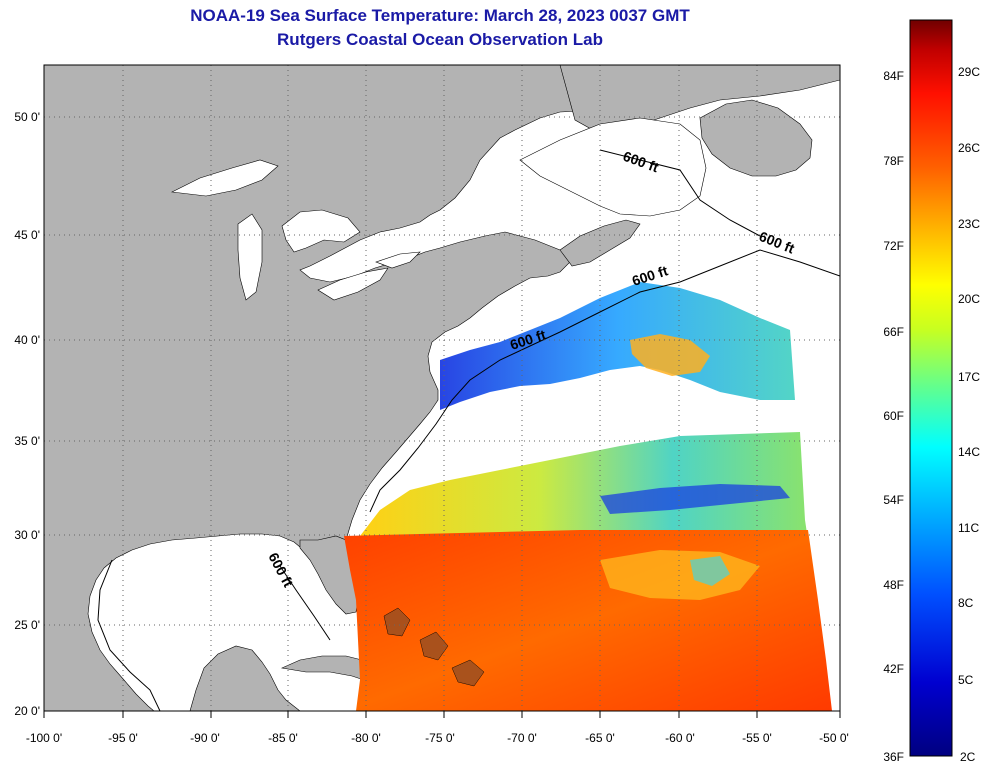 Image resolution: width=984 pixels, height=770 pixels. I want to click on lon-label: -50 0', so click(834, 738).